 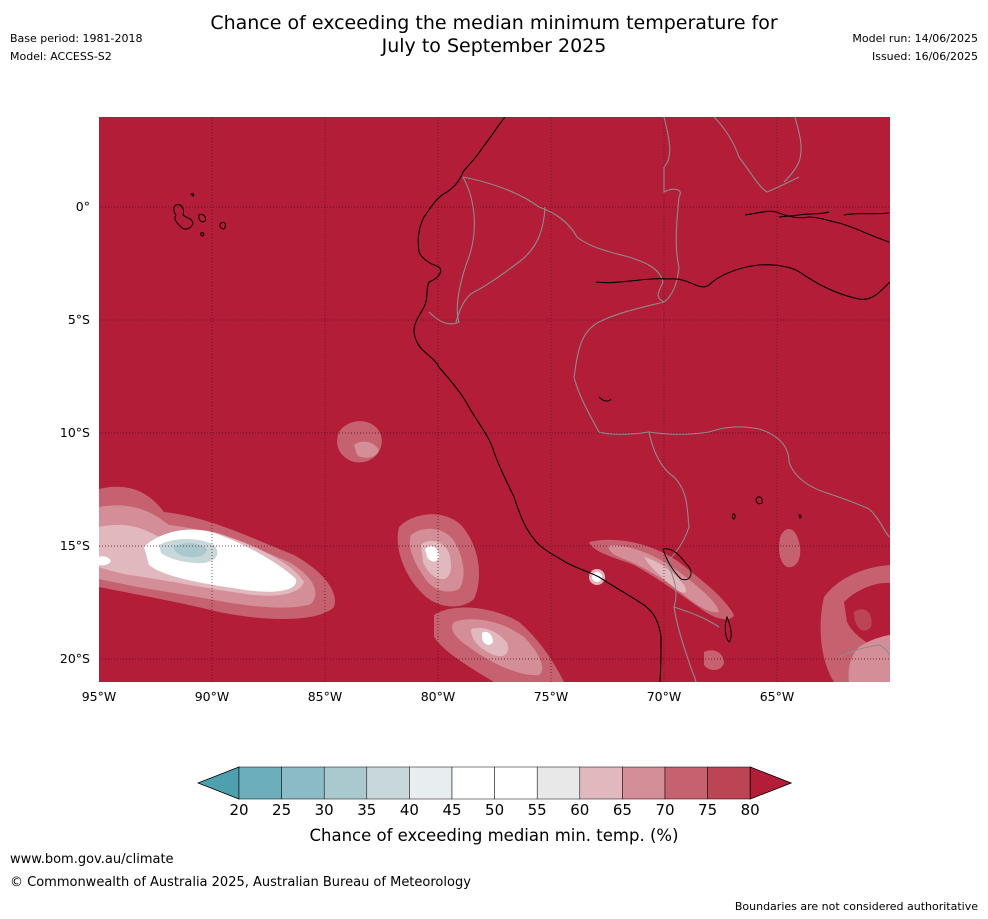 What do you see at coordinates (239, 810) in the screenshot?
I see `colorbar-tick-20: 20` at bounding box center [239, 810].